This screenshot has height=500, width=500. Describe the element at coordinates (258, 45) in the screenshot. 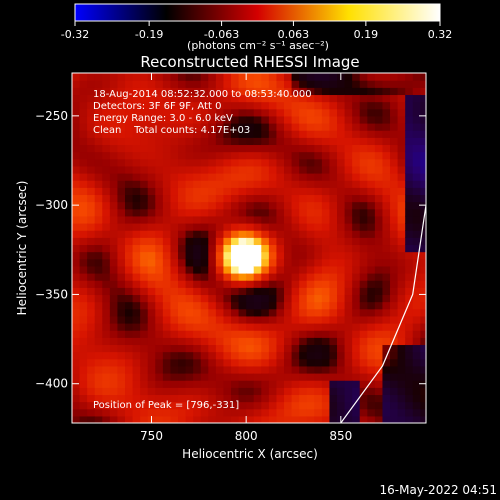

I see `colorbar-unit-label: (photons cm⁻² s⁻¹ asec⁻²)` at that location.